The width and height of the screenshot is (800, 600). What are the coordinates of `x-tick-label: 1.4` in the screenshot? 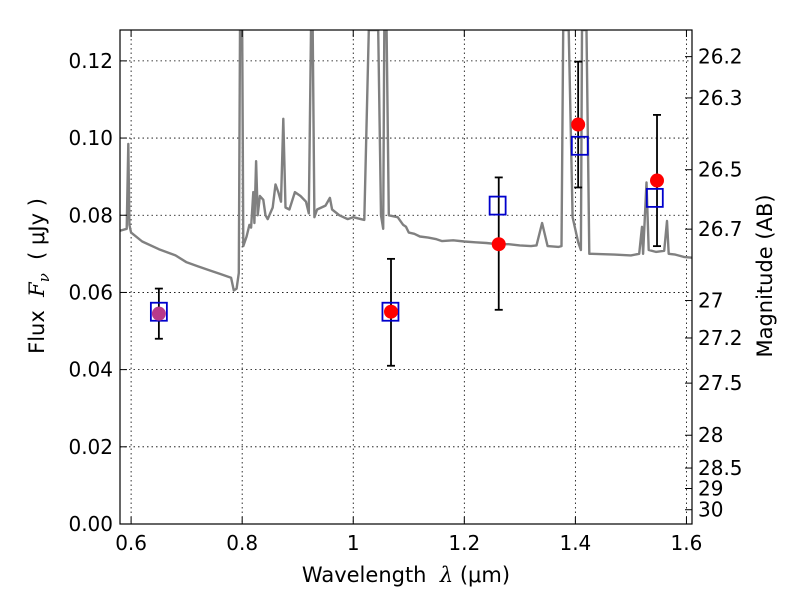 It's located at (575, 543).